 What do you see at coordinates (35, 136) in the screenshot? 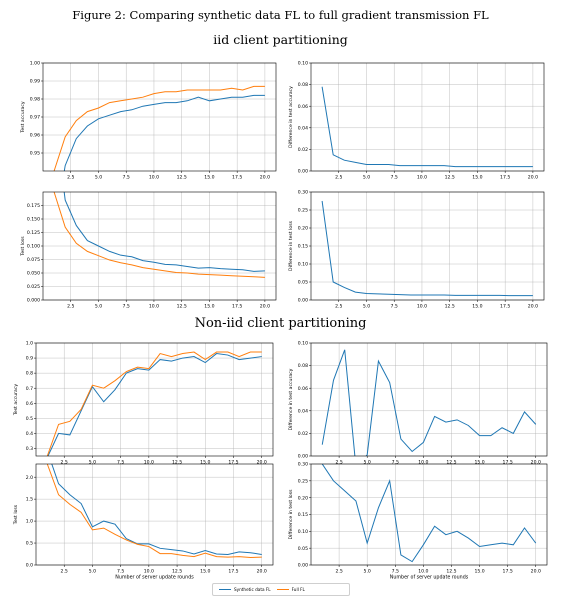
I see `y-tick-label: 0.96` at bounding box center [35, 136].